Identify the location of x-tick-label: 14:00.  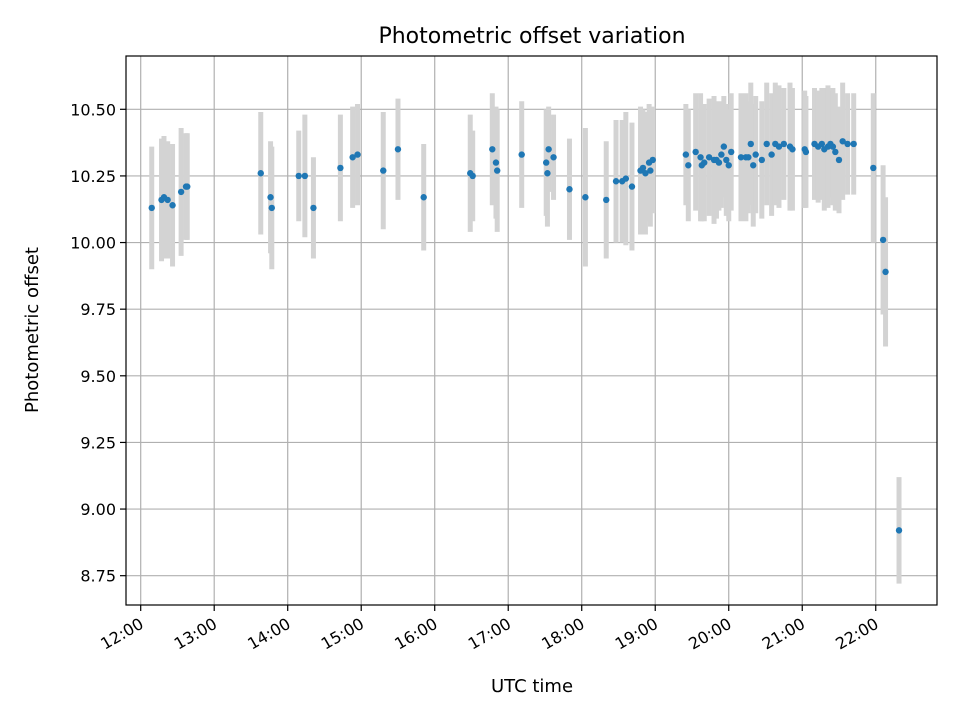
(268, 634).